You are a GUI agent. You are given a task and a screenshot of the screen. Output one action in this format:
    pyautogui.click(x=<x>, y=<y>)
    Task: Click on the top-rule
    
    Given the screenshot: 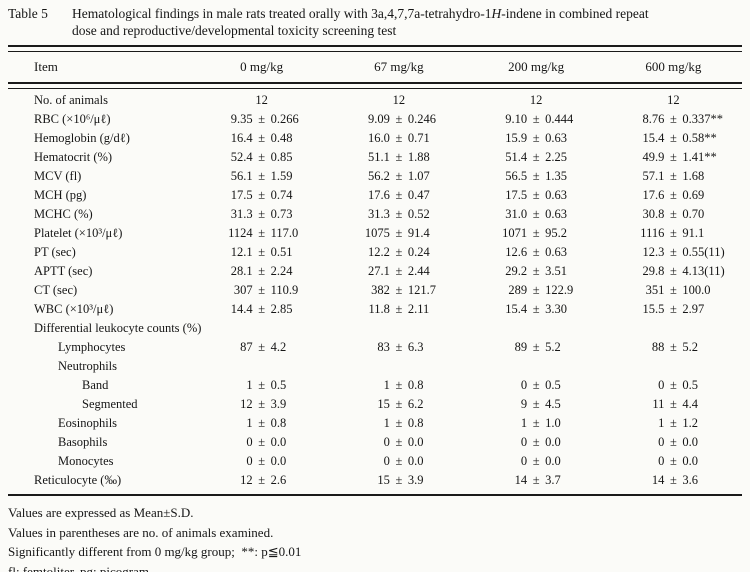 What is the action you would take?
    pyautogui.click(x=375, y=48)
    